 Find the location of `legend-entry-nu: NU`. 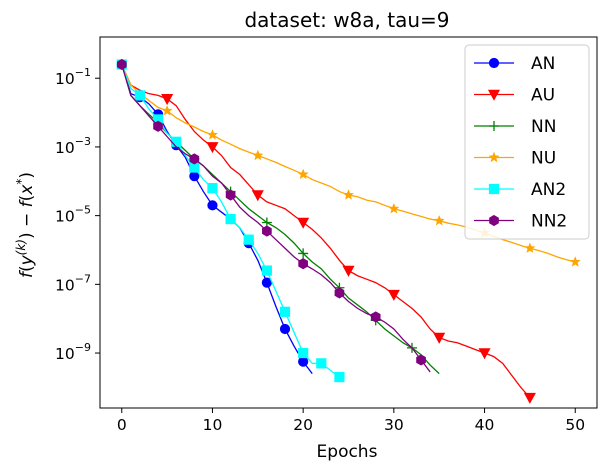

legend-entry-nu: NU is located at coordinates (515, 159).